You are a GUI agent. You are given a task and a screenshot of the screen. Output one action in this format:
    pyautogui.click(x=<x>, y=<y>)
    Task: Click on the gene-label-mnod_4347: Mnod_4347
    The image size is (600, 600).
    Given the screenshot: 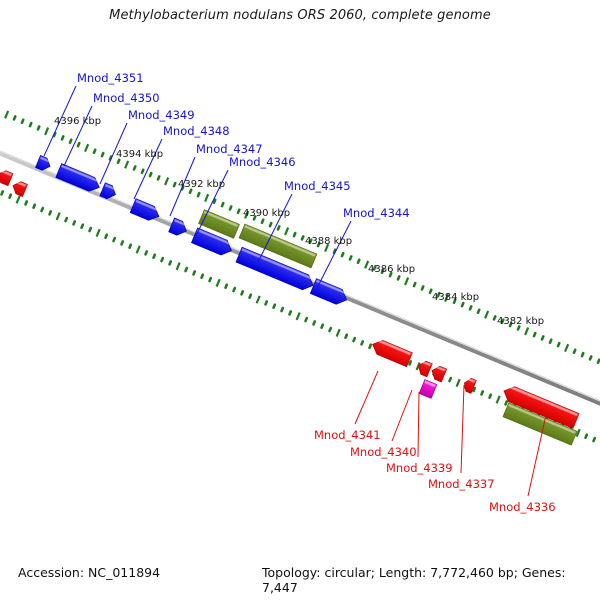 What is the action you would take?
    pyautogui.click(x=229, y=149)
    